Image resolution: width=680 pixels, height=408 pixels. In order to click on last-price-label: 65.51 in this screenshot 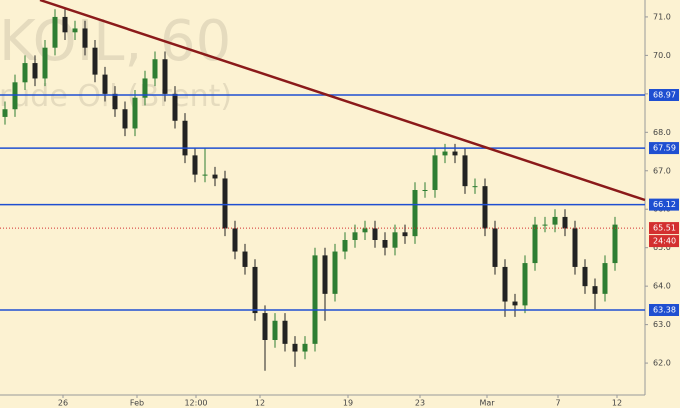, I will do `click(664, 228)`.